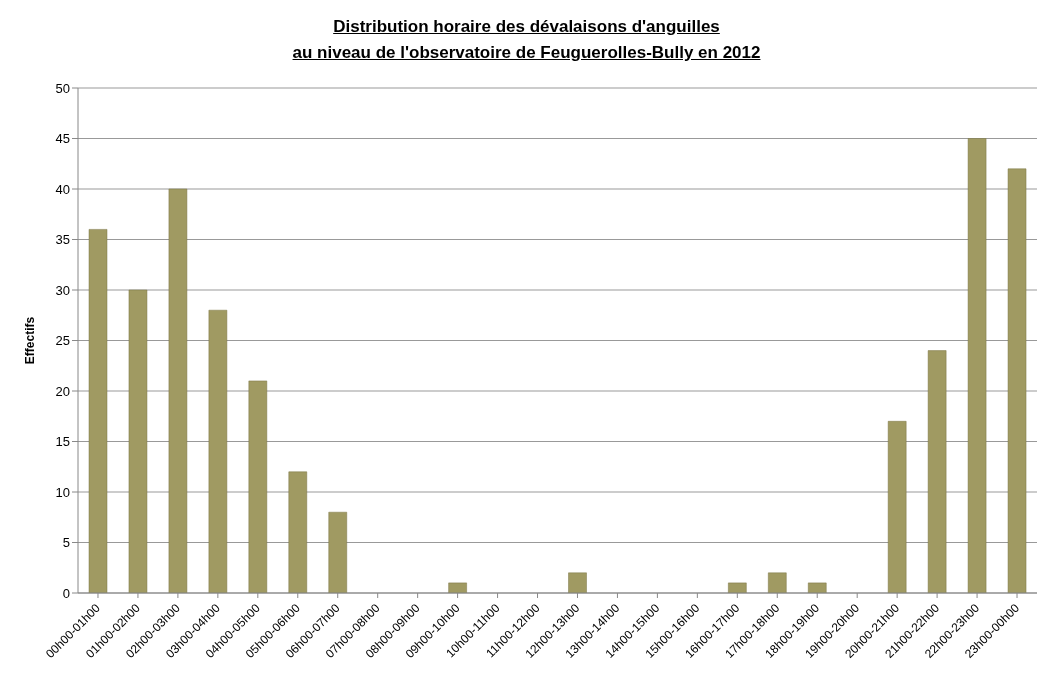 This screenshot has width=1053, height=691. What do you see at coordinates (62, 442) in the screenshot?
I see `y-tick-label: 15` at bounding box center [62, 442].